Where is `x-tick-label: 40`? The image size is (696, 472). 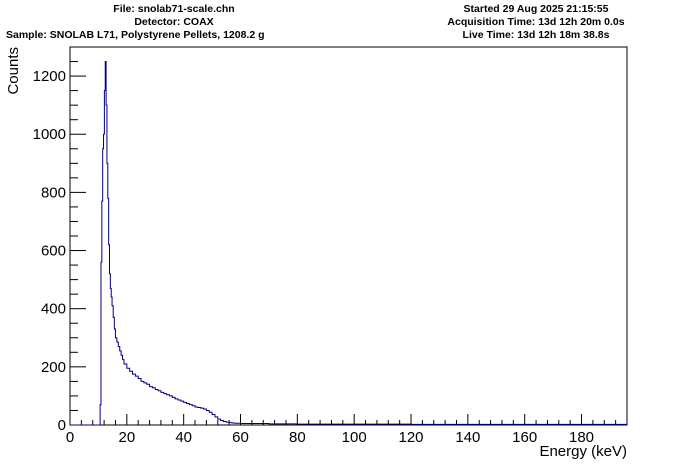 x-tick-label: 40 is located at coordinates (183, 437).